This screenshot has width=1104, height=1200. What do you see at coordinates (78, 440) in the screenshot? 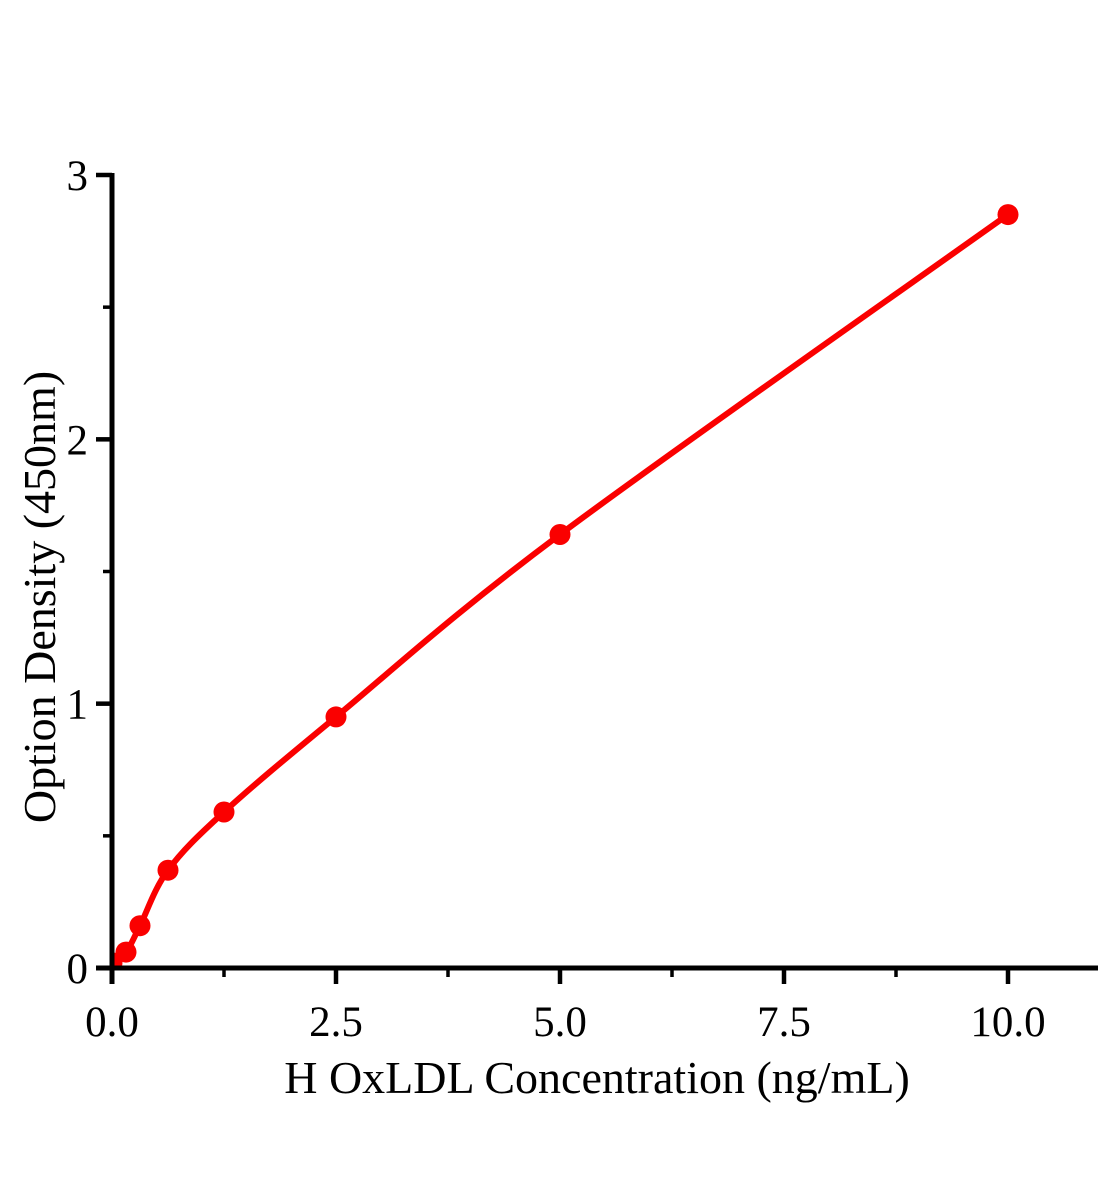
I see `y-tick-label: 2` at bounding box center [78, 440].